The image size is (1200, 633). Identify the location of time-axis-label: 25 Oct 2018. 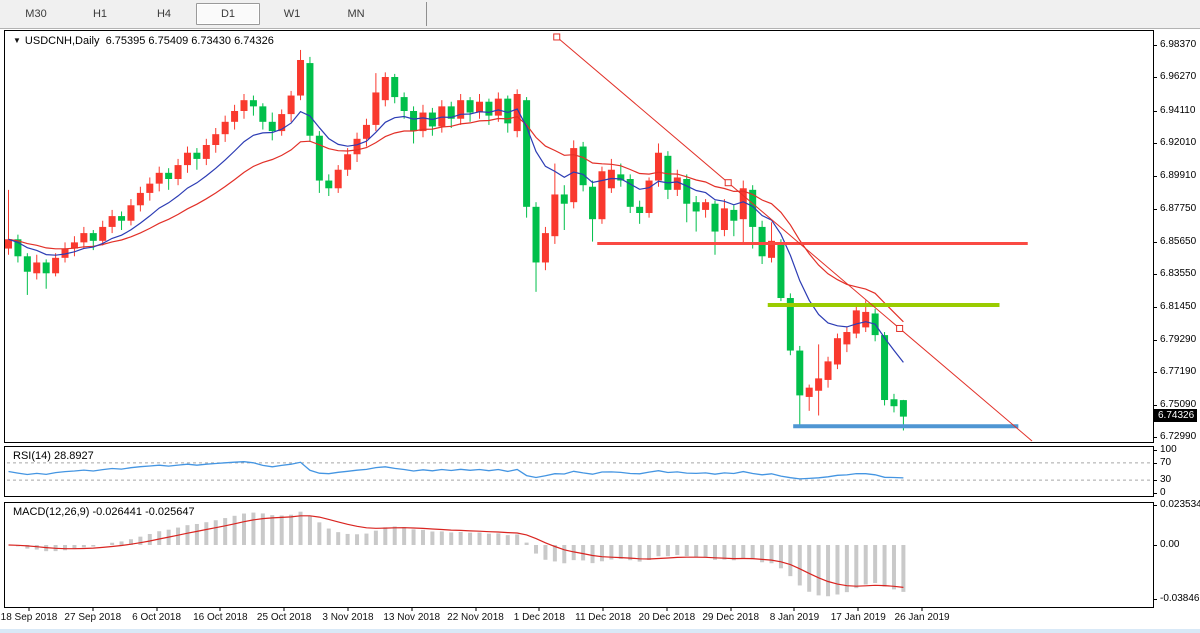
(284, 617).